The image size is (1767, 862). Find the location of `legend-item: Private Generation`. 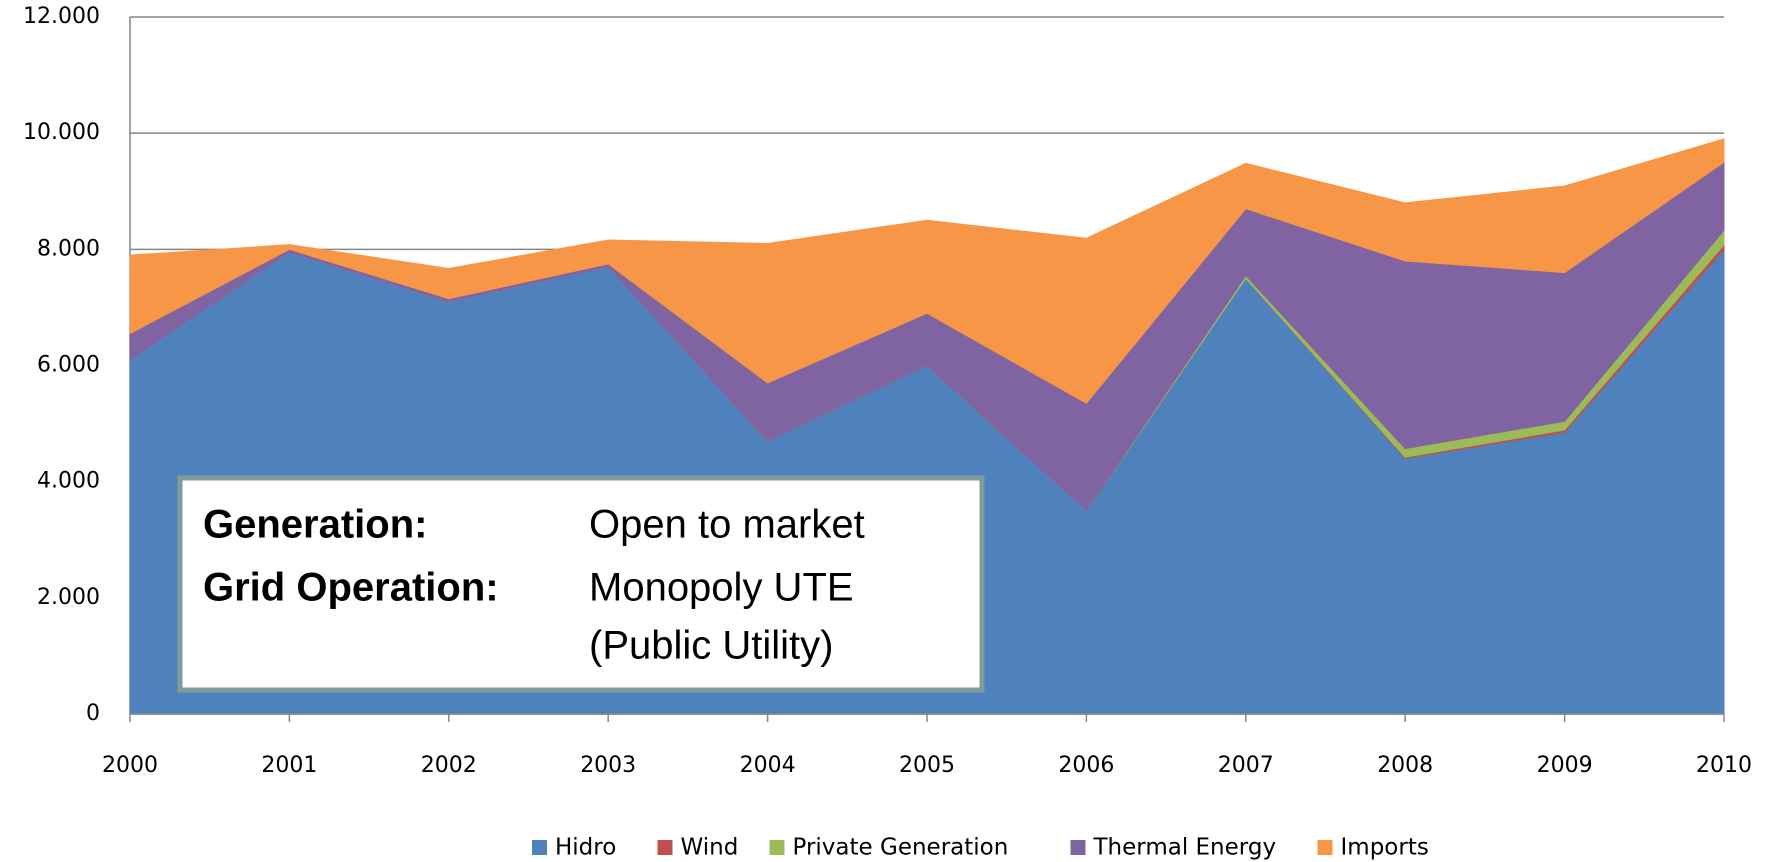

legend-item: Private Generation is located at coordinates (889, 848).